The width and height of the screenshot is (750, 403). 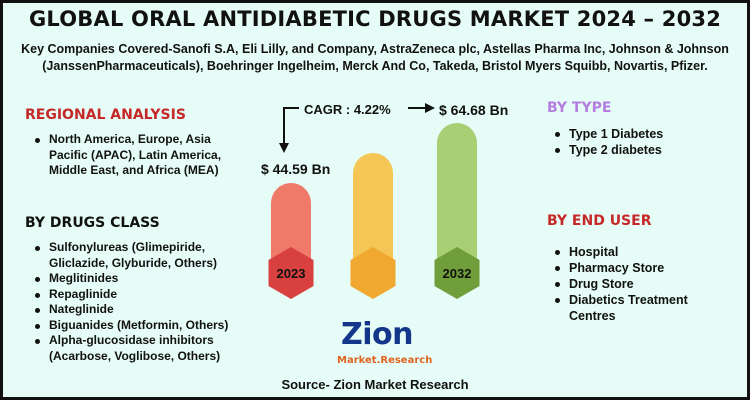 I want to click on list-item: Diabetics Treatment Centres, so click(x=643, y=308).